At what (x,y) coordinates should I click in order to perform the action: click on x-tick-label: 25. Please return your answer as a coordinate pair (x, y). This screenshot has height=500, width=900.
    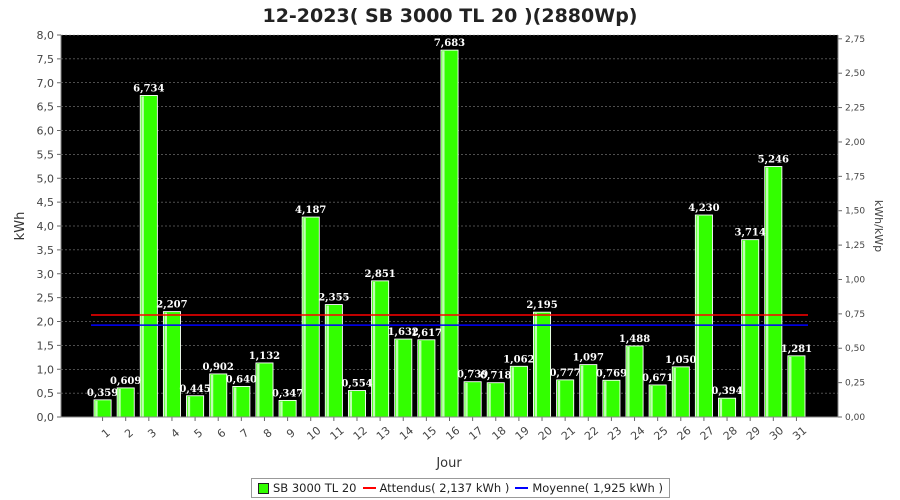
    Looking at the image, I should click on (660, 433).